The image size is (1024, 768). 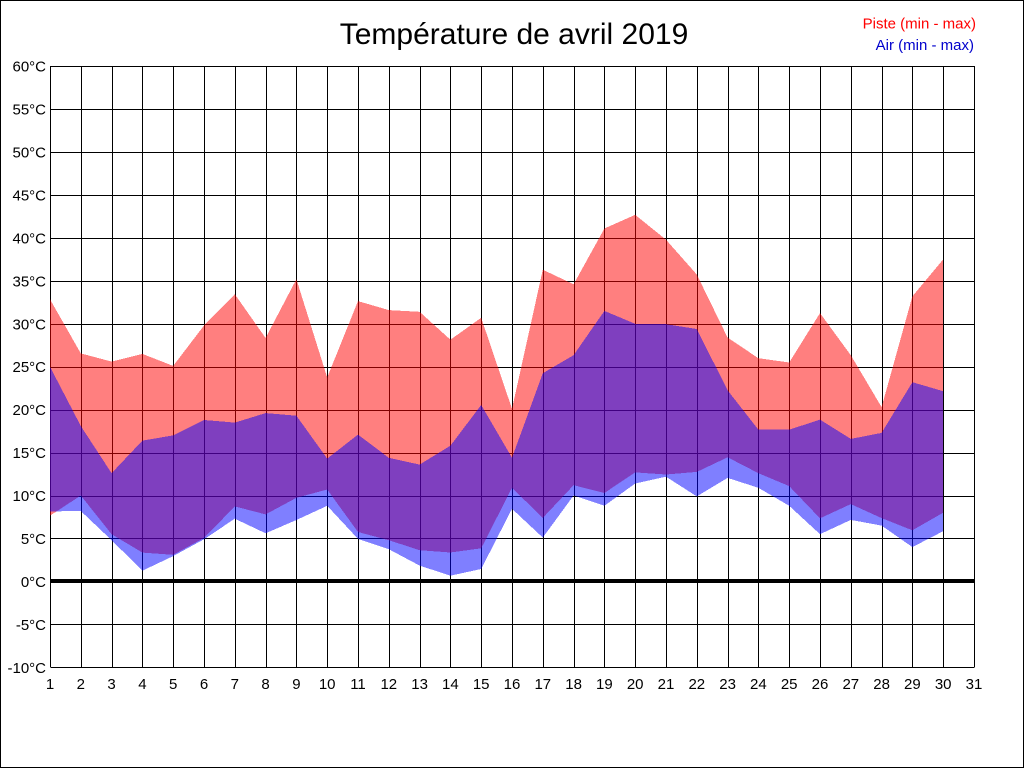 What do you see at coordinates (666, 684) in the screenshot?
I see `svg-text: 21` at bounding box center [666, 684].